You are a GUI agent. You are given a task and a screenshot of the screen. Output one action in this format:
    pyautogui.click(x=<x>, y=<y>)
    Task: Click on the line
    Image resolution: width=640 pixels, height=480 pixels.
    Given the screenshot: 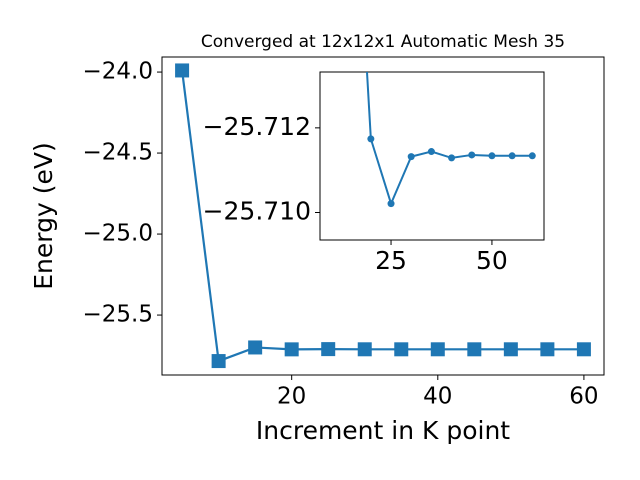 What is the action you would take?
    pyautogui.click(x=449, y=139)
    